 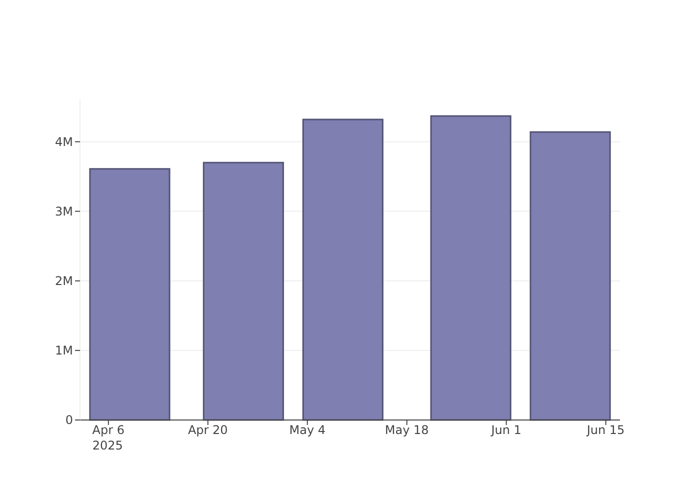 What do you see at coordinates (605, 430) in the screenshot?
I see `x-tick-label: Jun 15` at bounding box center [605, 430].